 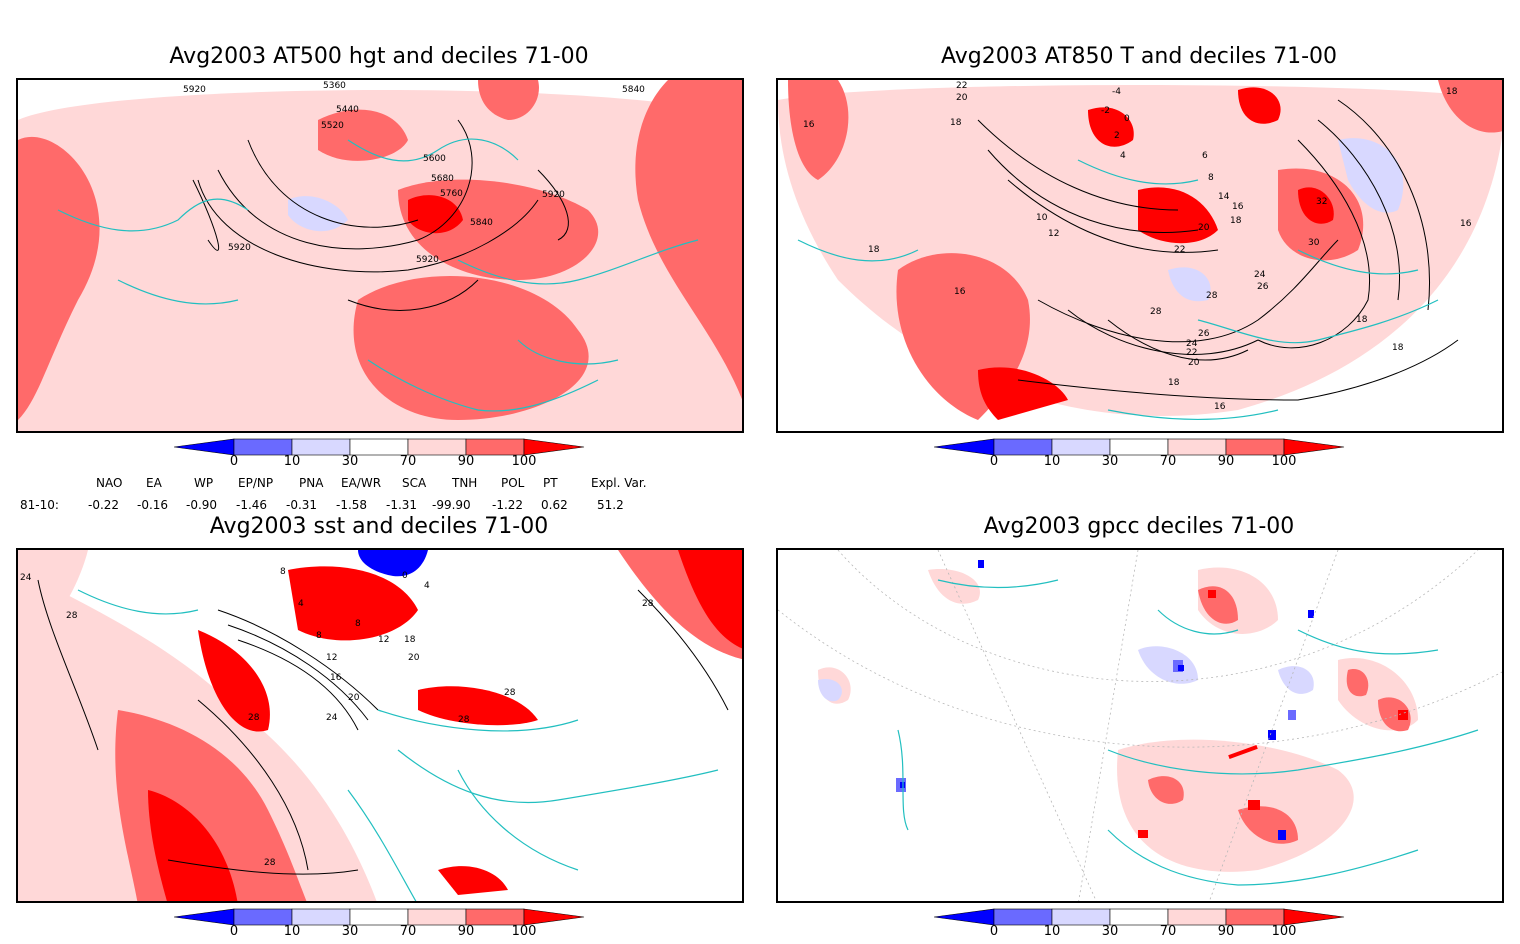 I want to click on index-value: -1.31, so click(x=402, y=505).